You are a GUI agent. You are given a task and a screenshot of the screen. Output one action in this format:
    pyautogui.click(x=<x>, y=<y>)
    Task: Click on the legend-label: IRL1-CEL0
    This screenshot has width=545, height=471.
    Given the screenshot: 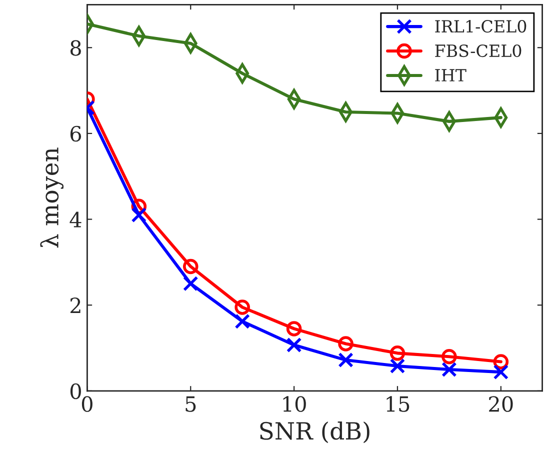 What is the action you would take?
    pyautogui.click(x=480, y=26)
    